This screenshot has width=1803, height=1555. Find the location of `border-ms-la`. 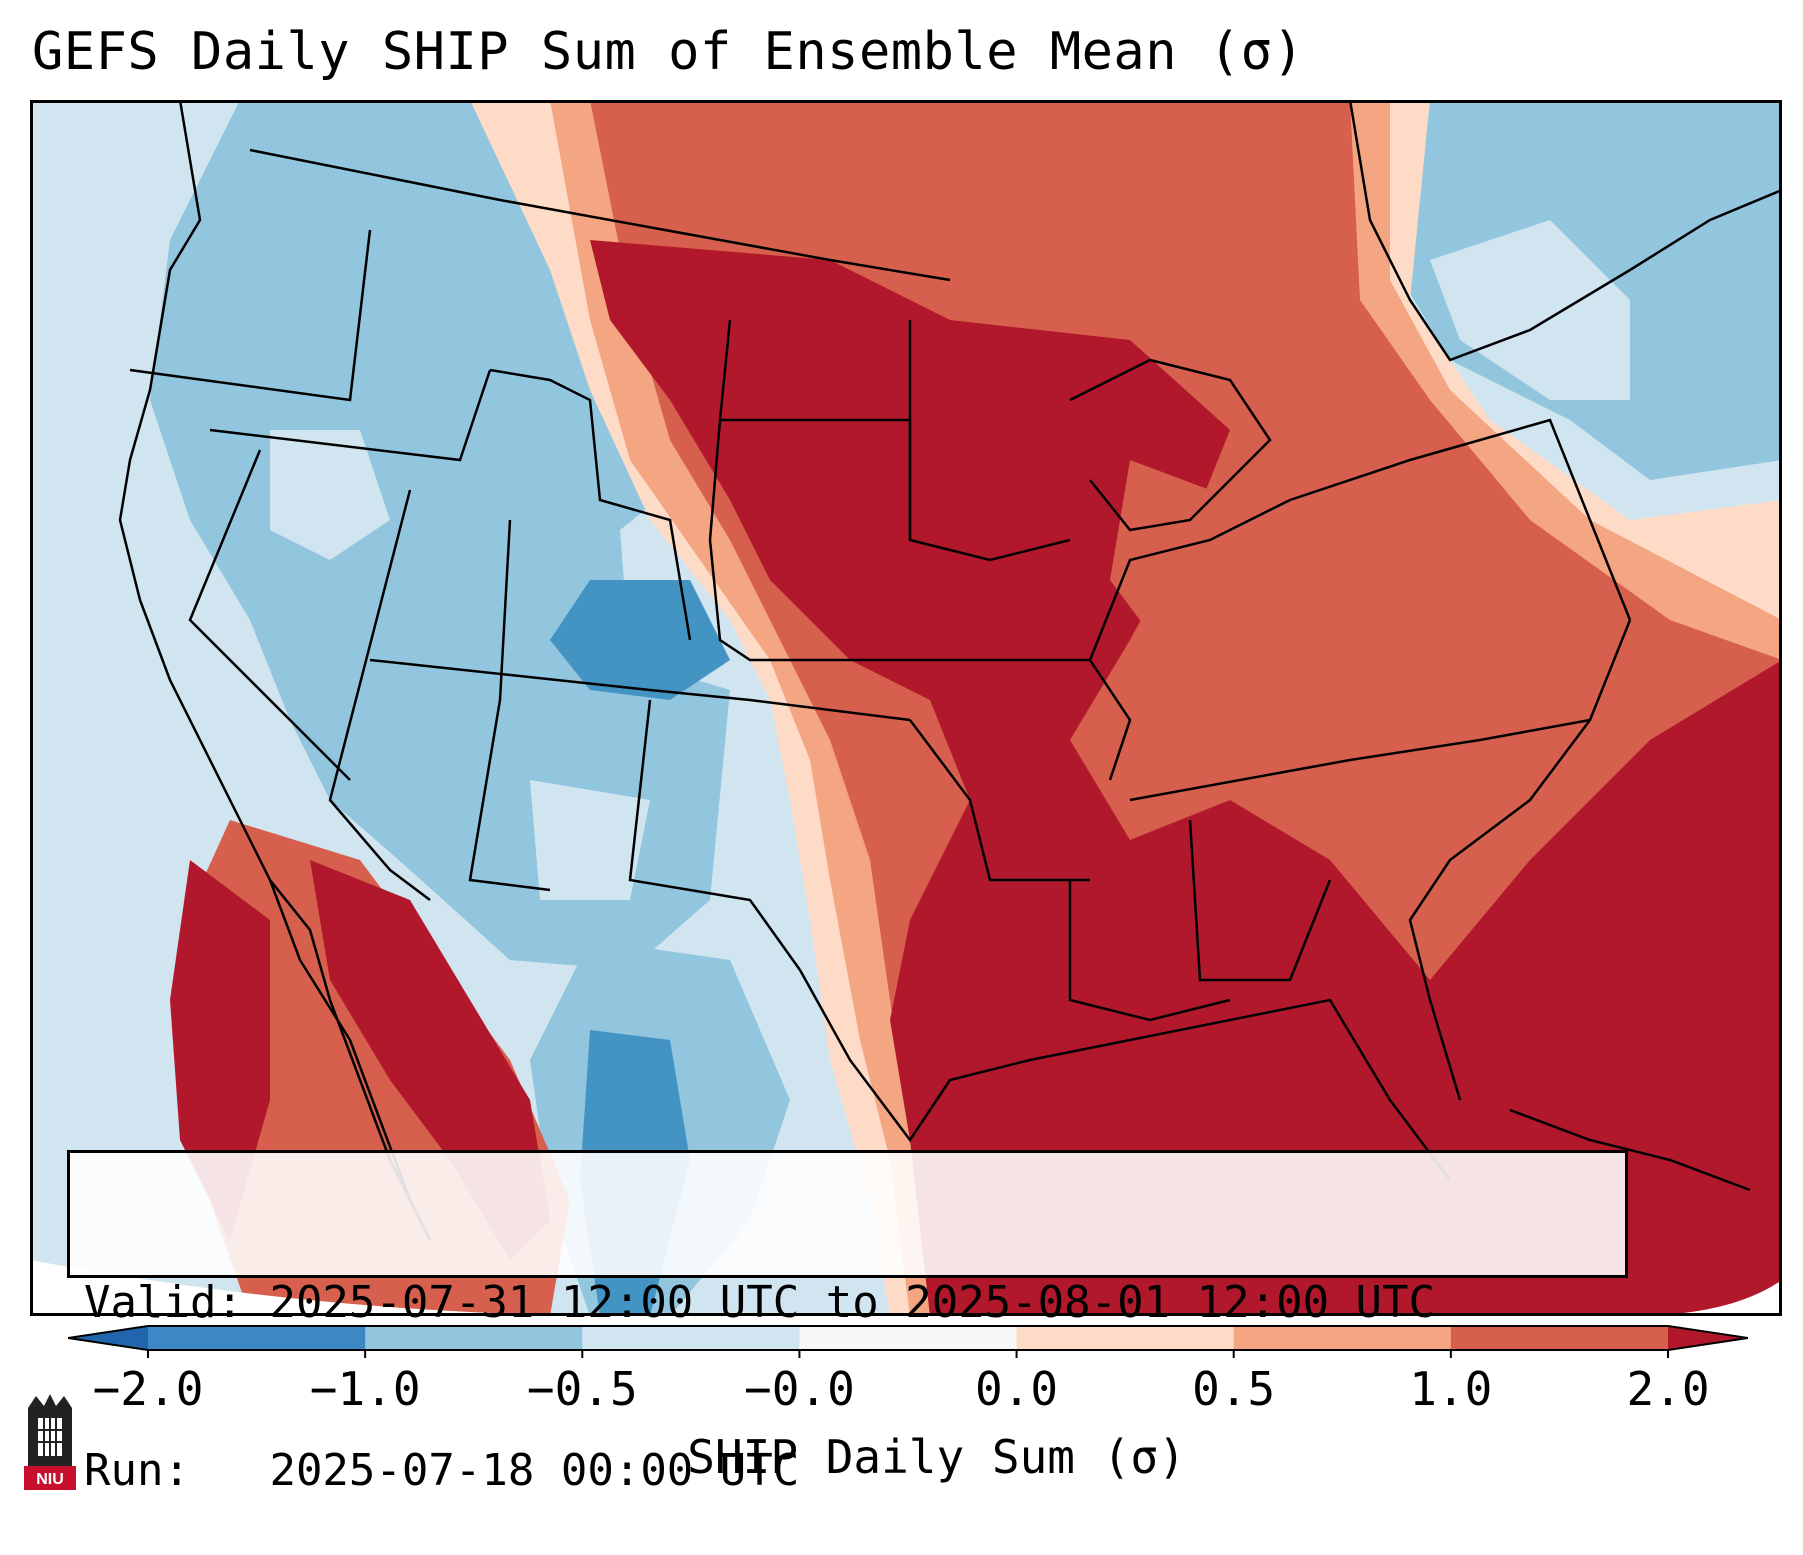

border-ms-la is located at coordinates (1149, 951).